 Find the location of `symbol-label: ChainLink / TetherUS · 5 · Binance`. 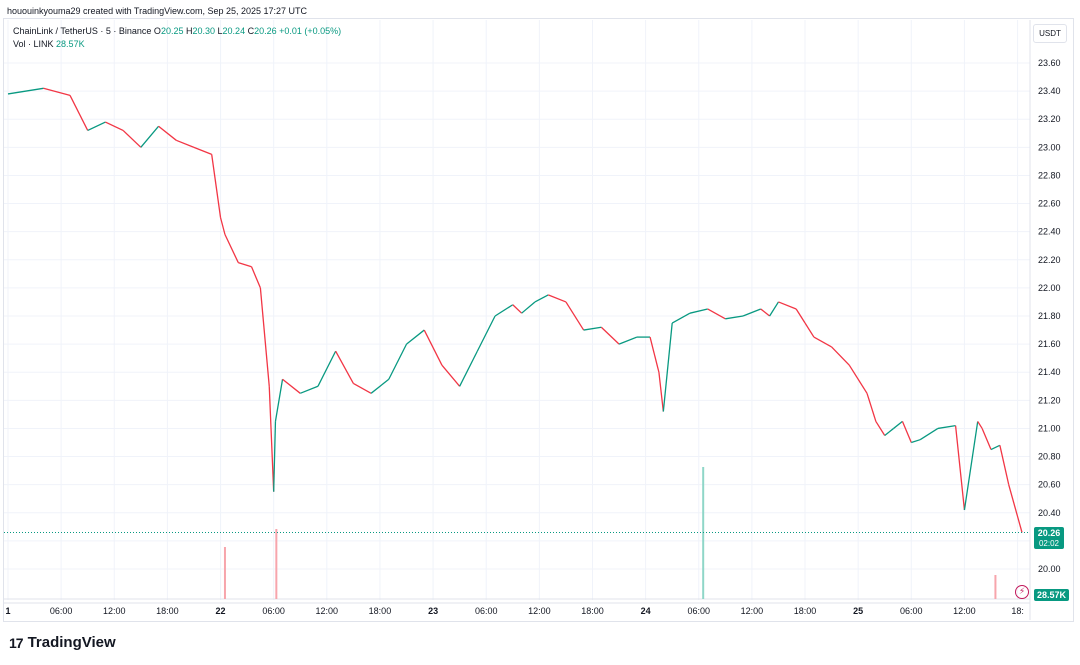

symbol-label: ChainLink / TetherUS · 5 · Binance is located at coordinates (82, 31).